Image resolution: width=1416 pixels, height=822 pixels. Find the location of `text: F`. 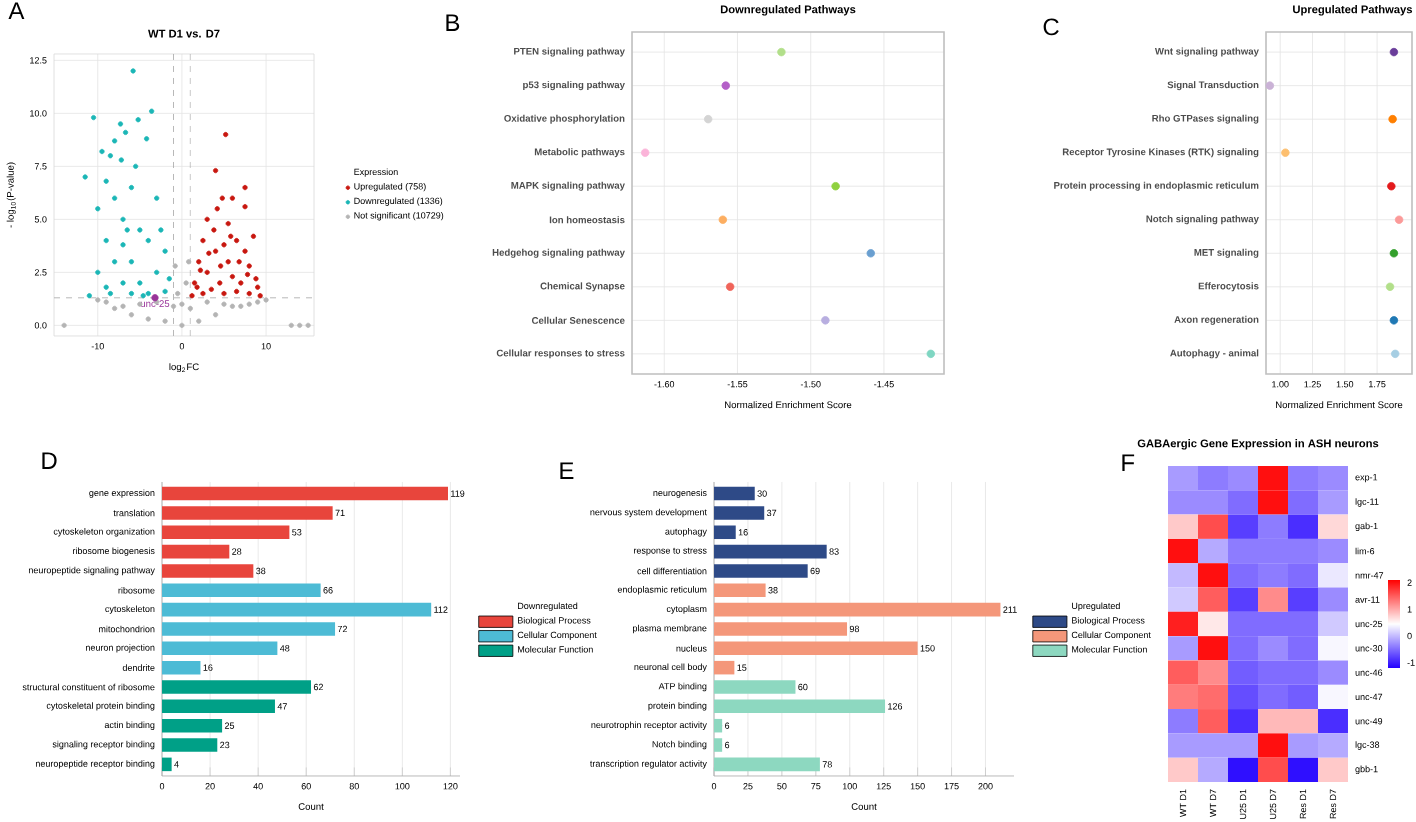

text: F is located at coordinates (1128, 462).